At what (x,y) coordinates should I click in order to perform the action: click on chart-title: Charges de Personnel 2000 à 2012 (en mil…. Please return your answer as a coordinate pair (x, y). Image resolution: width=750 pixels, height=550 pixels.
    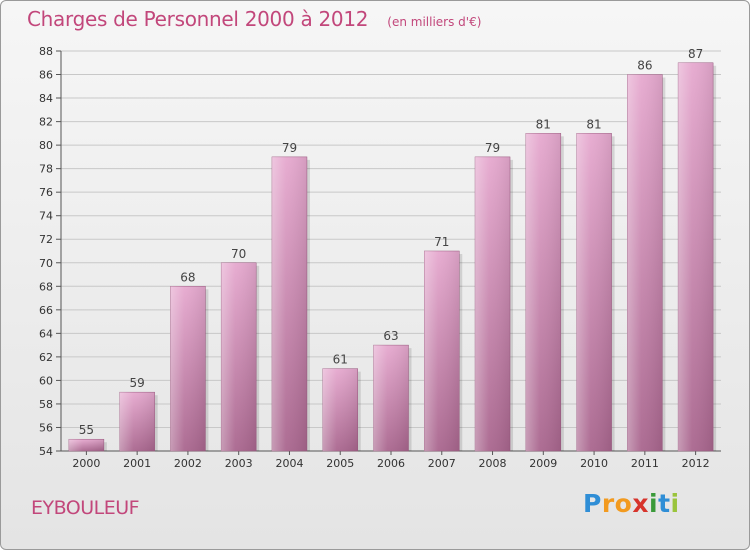
    Looking at the image, I should click on (254, 19).